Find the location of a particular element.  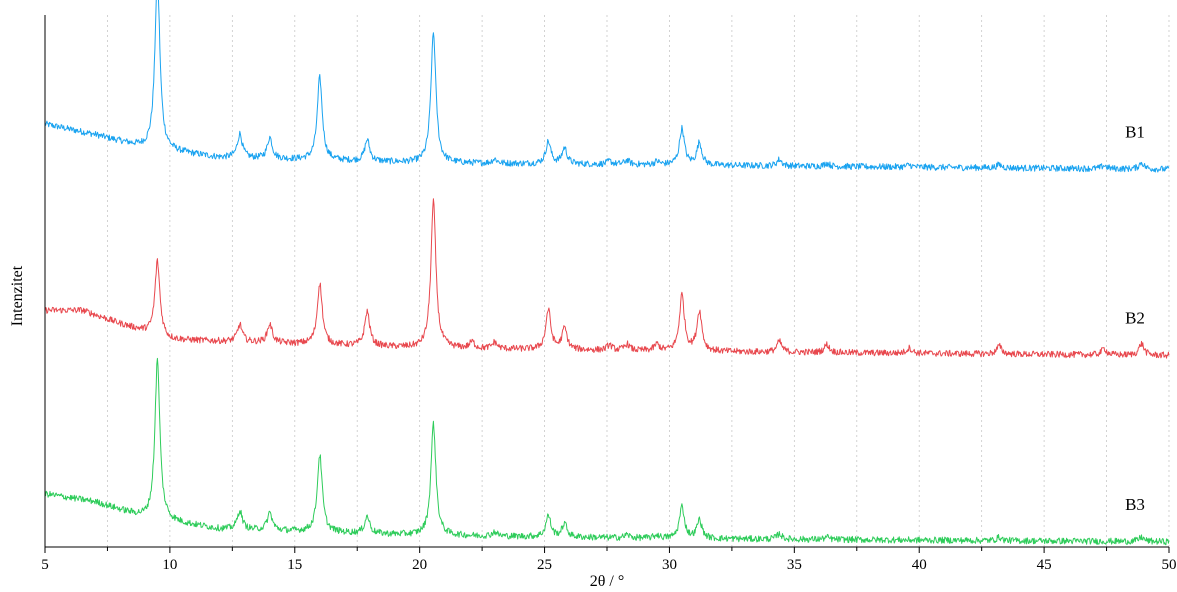

x-axis-ticks is located at coordinates (607, 550).